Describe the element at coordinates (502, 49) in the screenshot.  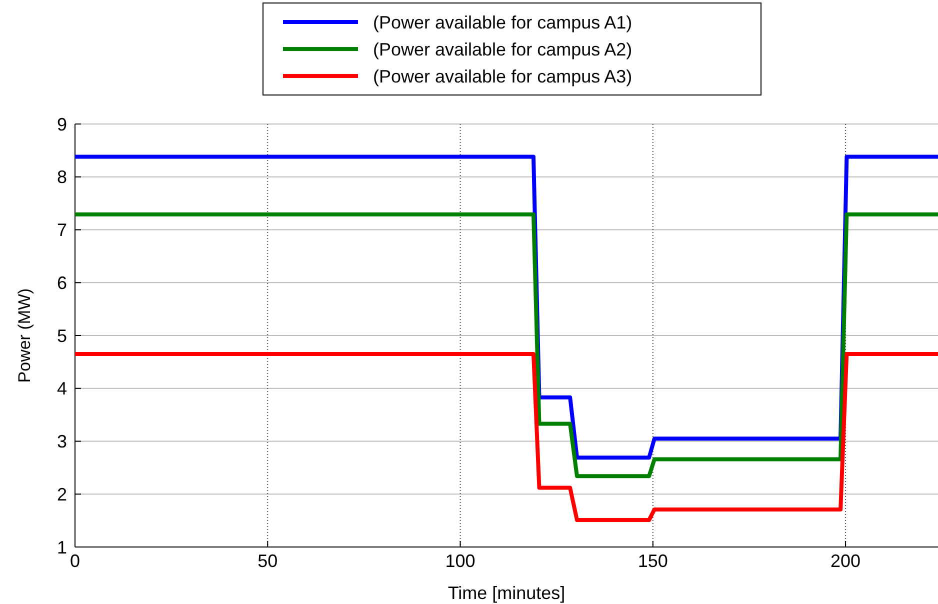
I see `legend-label: (Power available for campus A2)` at that location.